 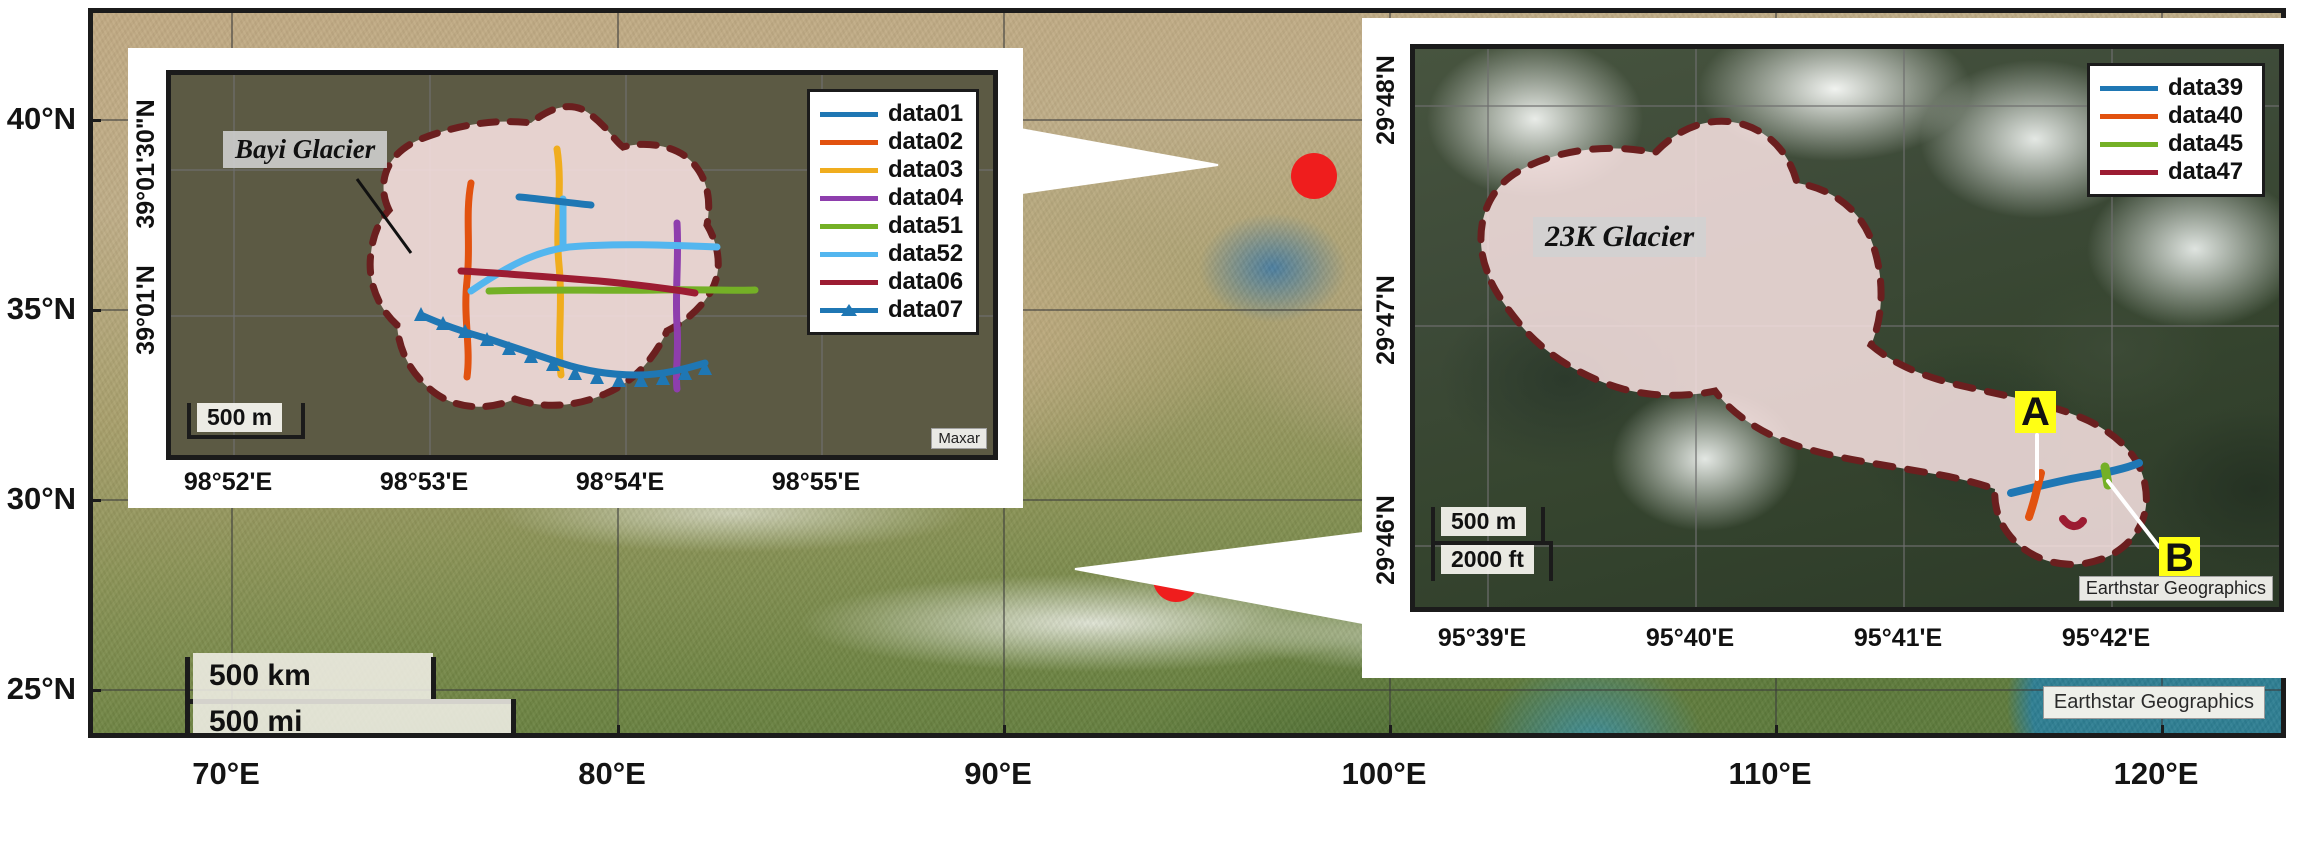 What do you see at coordinates (559, 262) in the screenshot?
I see `survey-line-data03` at bounding box center [559, 262].